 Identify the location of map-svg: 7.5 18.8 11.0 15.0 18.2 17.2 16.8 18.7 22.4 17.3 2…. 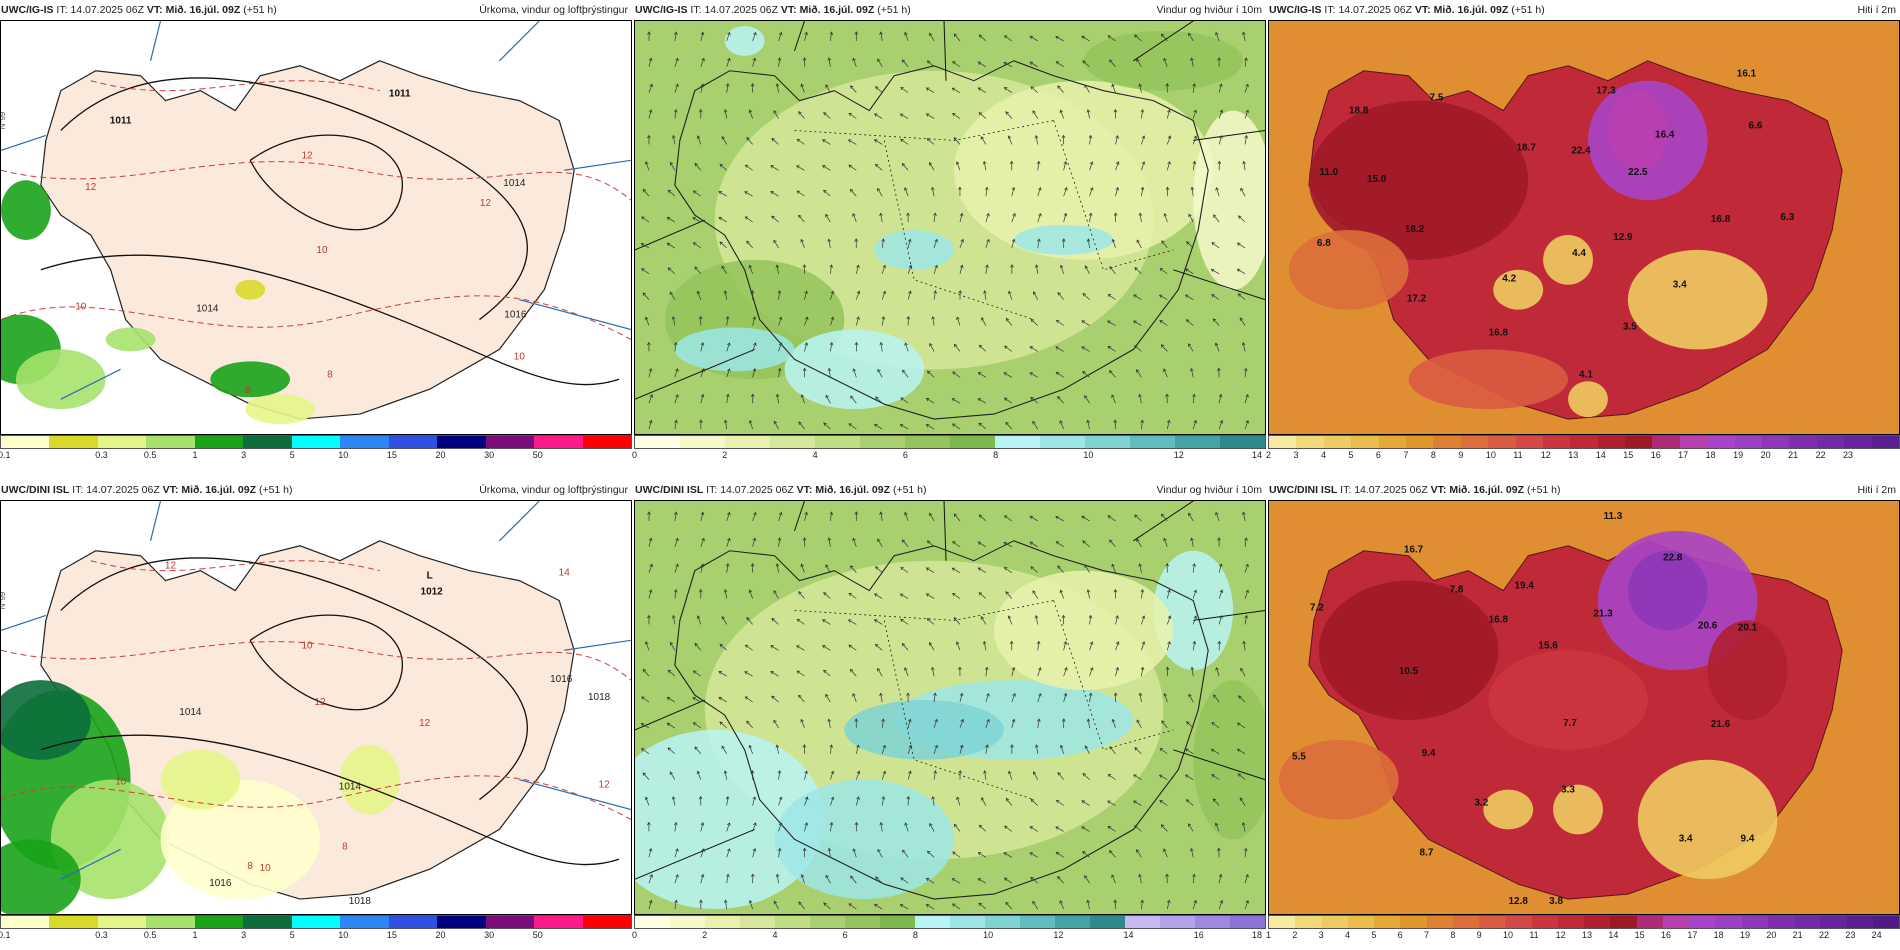
(1584, 227).